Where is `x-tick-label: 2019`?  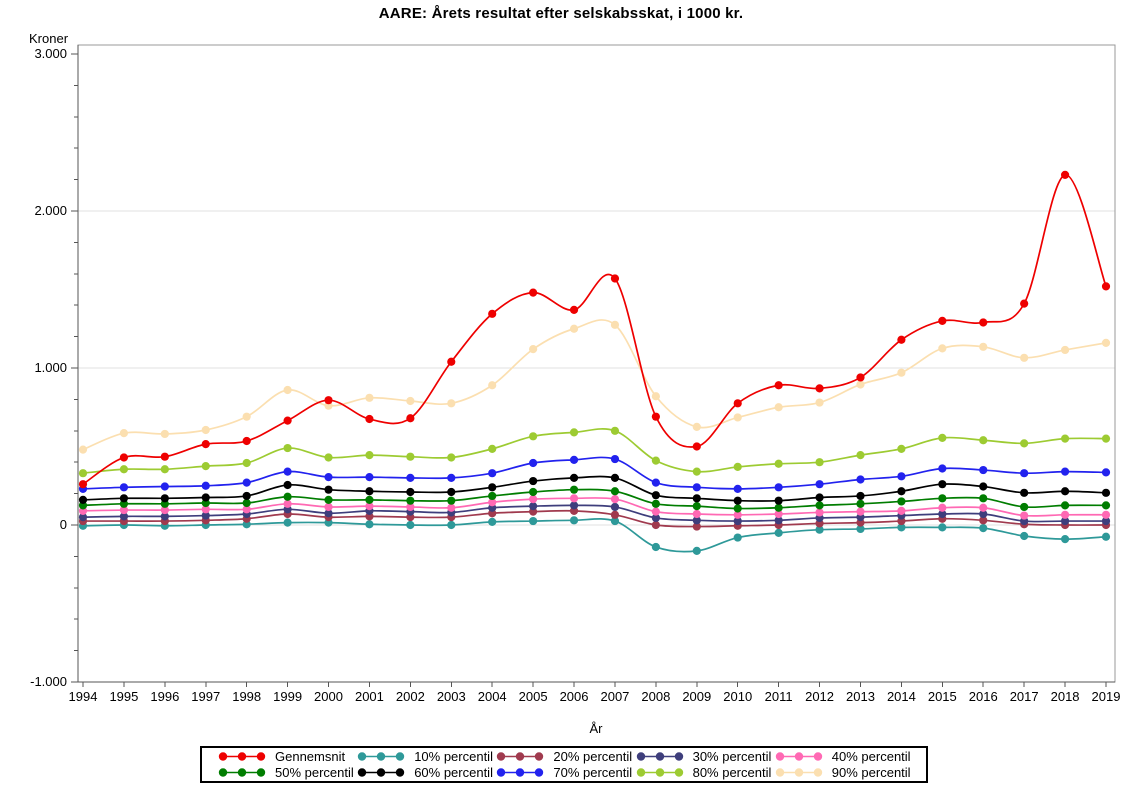 x-tick-label: 2019 is located at coordinates (1106, 696).